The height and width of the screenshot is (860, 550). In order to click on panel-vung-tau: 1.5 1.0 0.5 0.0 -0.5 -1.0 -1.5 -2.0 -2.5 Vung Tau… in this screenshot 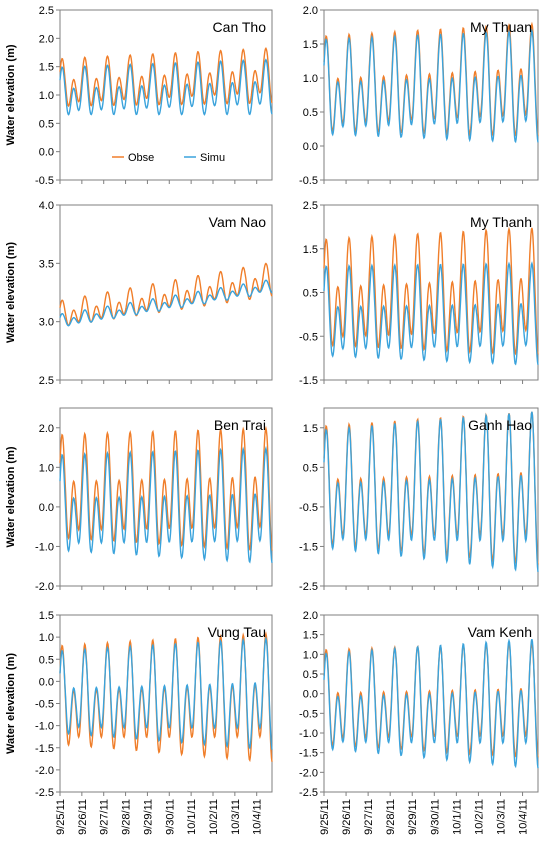, I will do `click(139, 704)`.